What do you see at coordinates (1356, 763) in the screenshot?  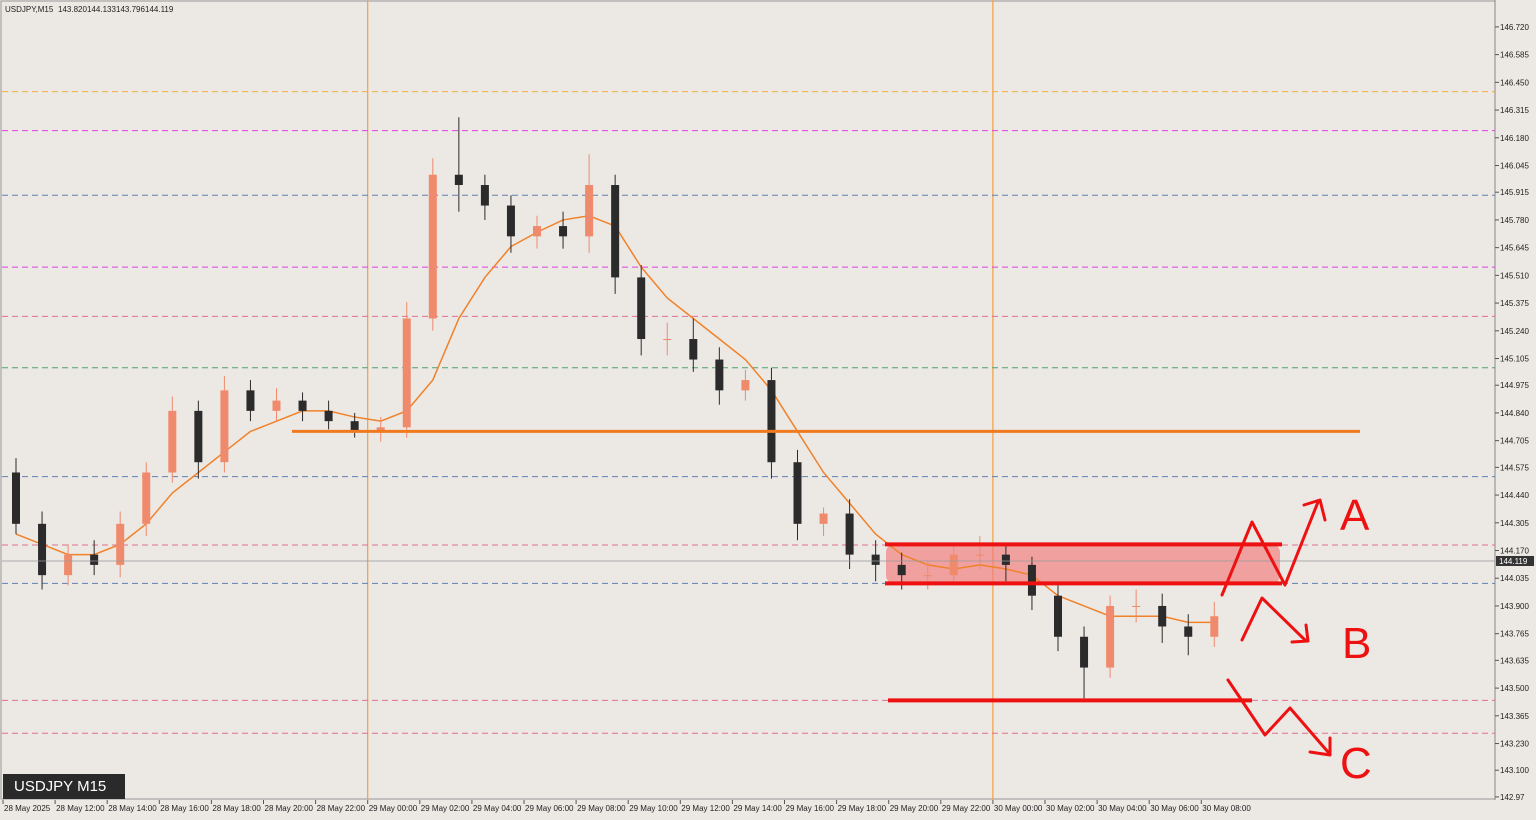 I see `annotation: C` at bounding box center [1356, 763].